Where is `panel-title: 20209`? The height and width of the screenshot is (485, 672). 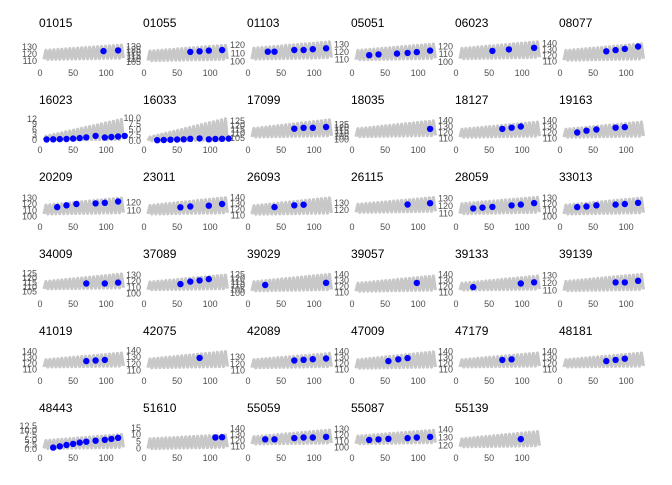
panel-title: 20209 is located at coordinates (56, 177).